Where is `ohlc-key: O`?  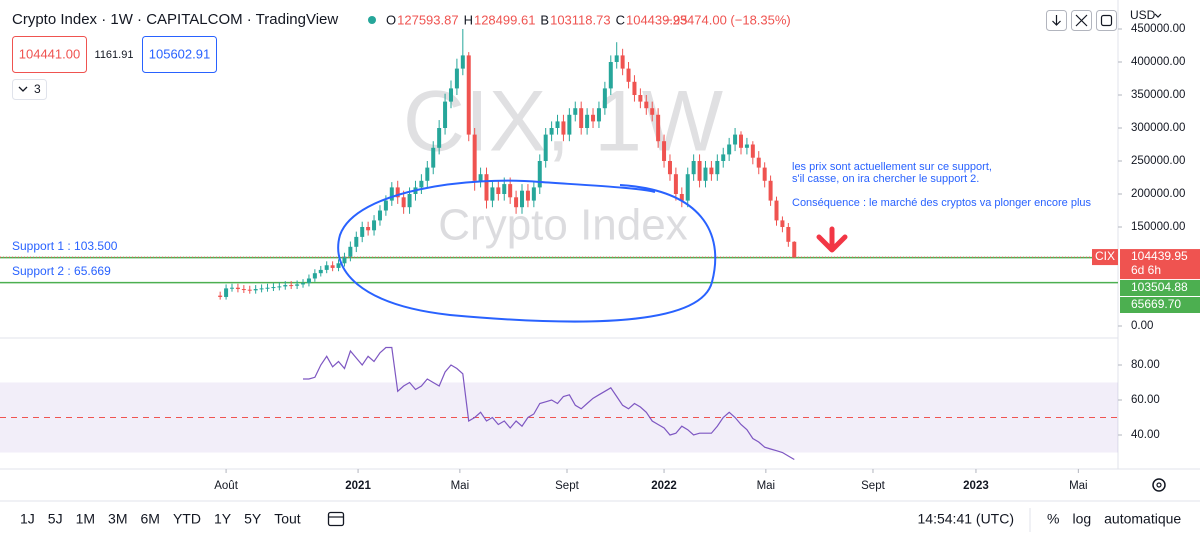 ohlc-key: O is located at coordinates (391, 19).